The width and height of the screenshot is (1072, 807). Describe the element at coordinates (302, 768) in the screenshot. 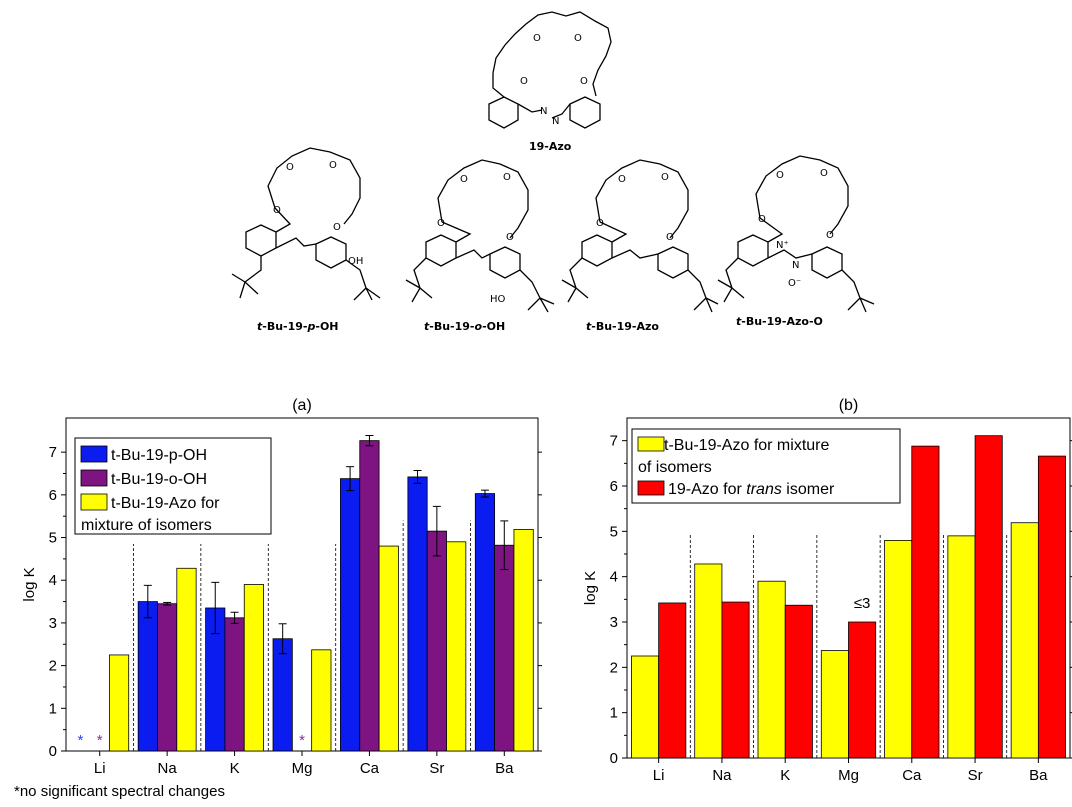

I see `a-xtick-label: Mg` at that location.